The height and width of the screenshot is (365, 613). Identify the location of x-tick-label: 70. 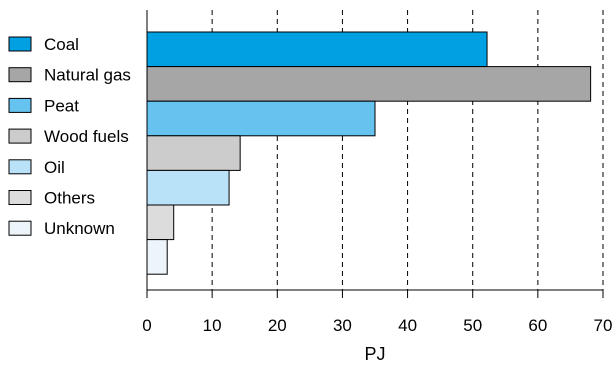
(603, 325).